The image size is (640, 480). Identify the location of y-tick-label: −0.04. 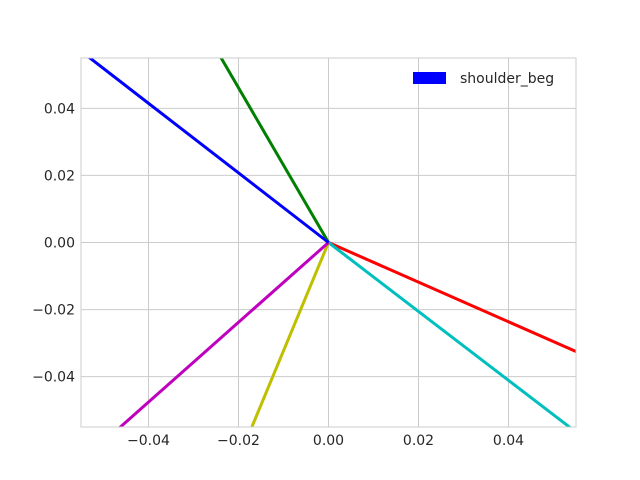
(53, 378).